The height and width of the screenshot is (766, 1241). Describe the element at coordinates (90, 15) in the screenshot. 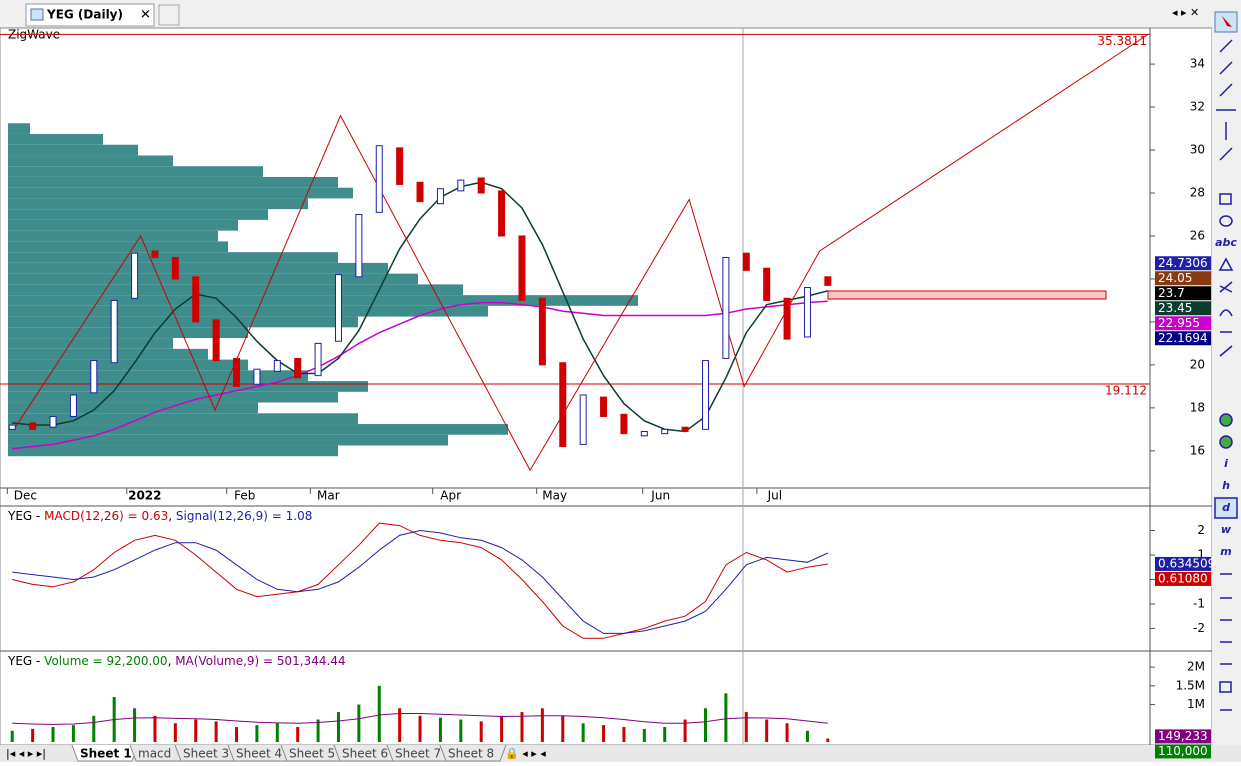

I see `tab` at that location.